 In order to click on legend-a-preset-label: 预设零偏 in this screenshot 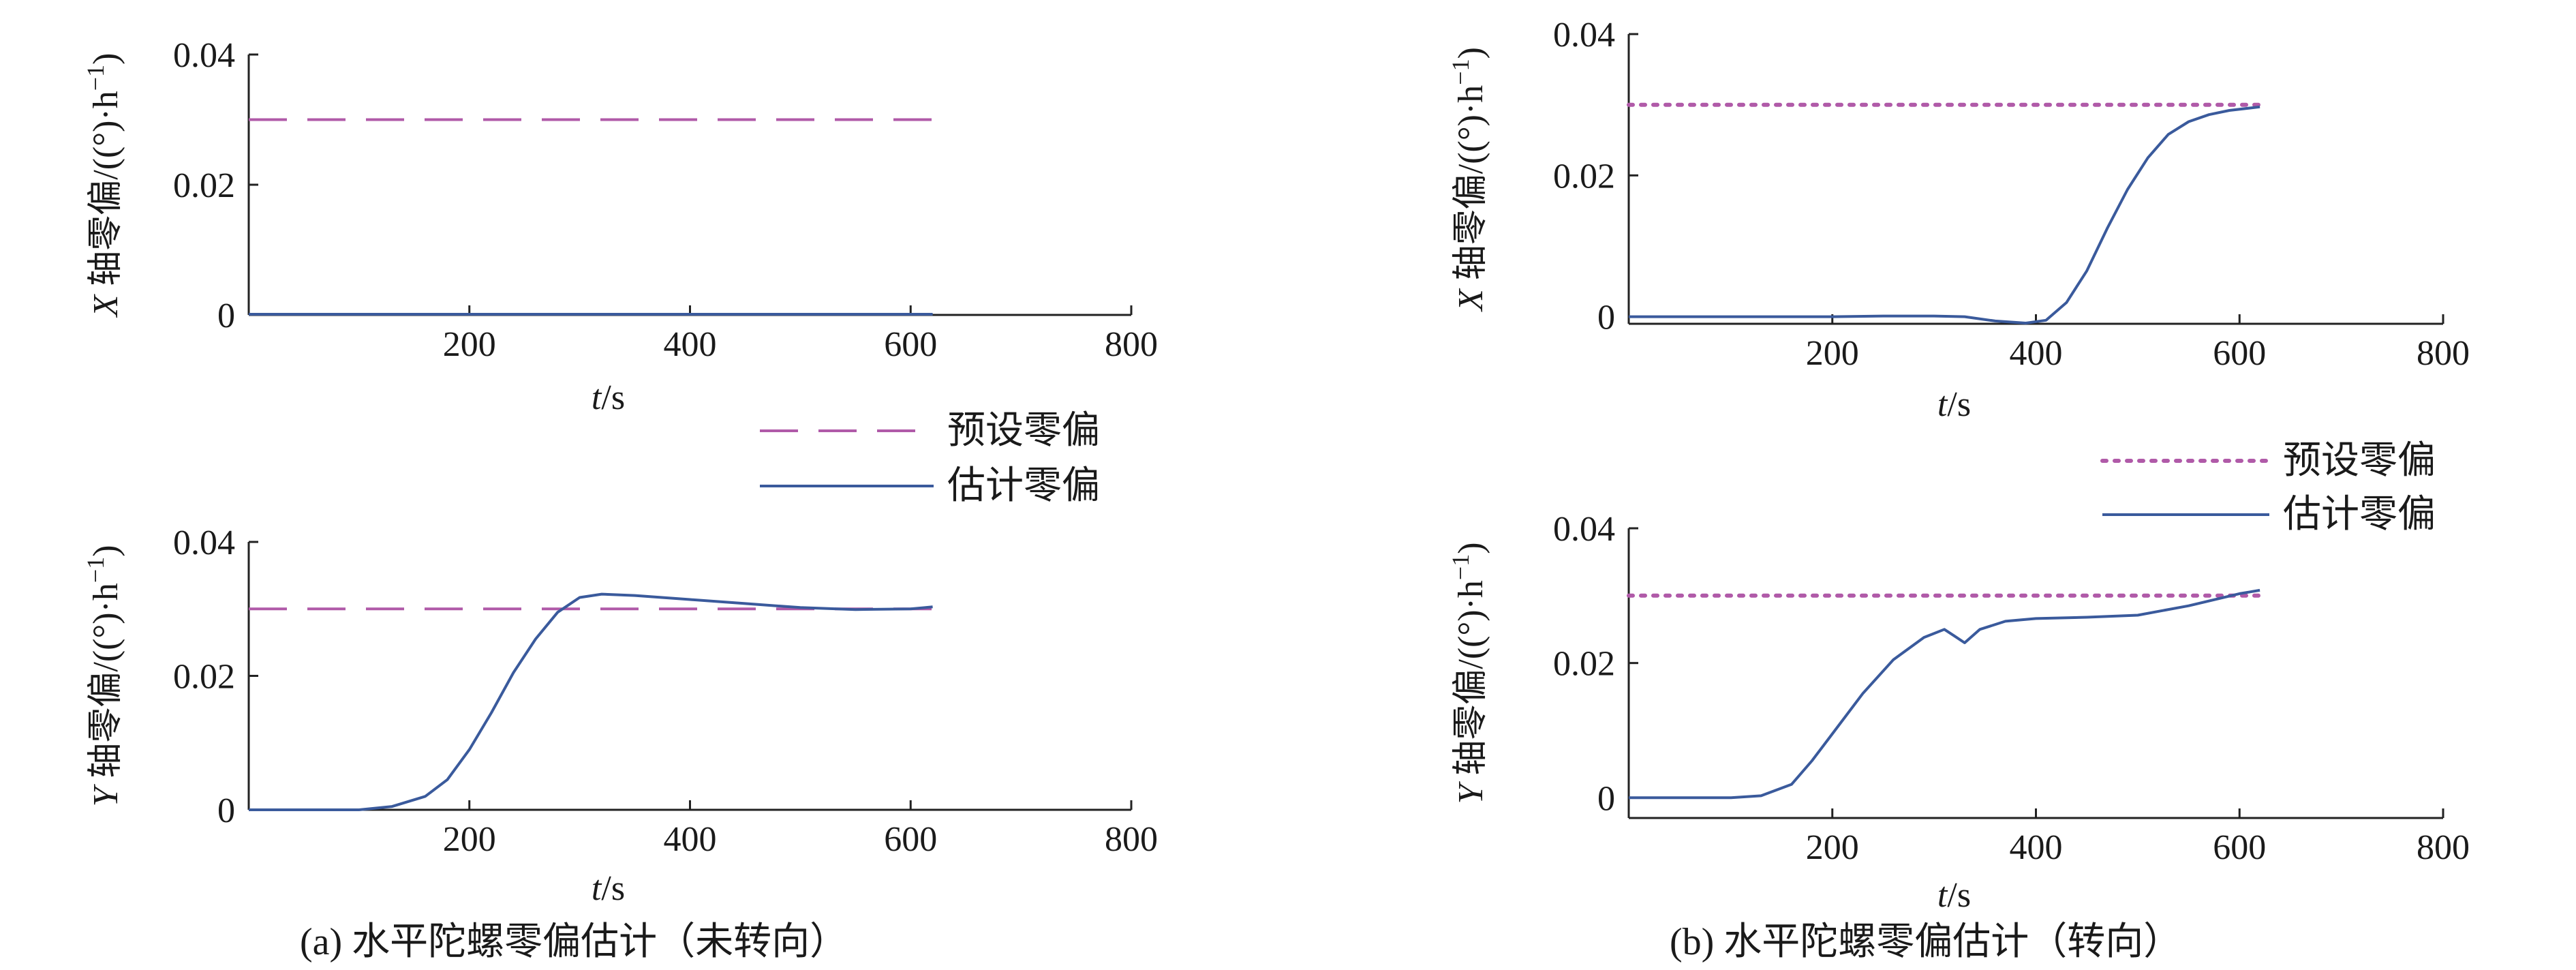, I will do `click(1023, 431)`.